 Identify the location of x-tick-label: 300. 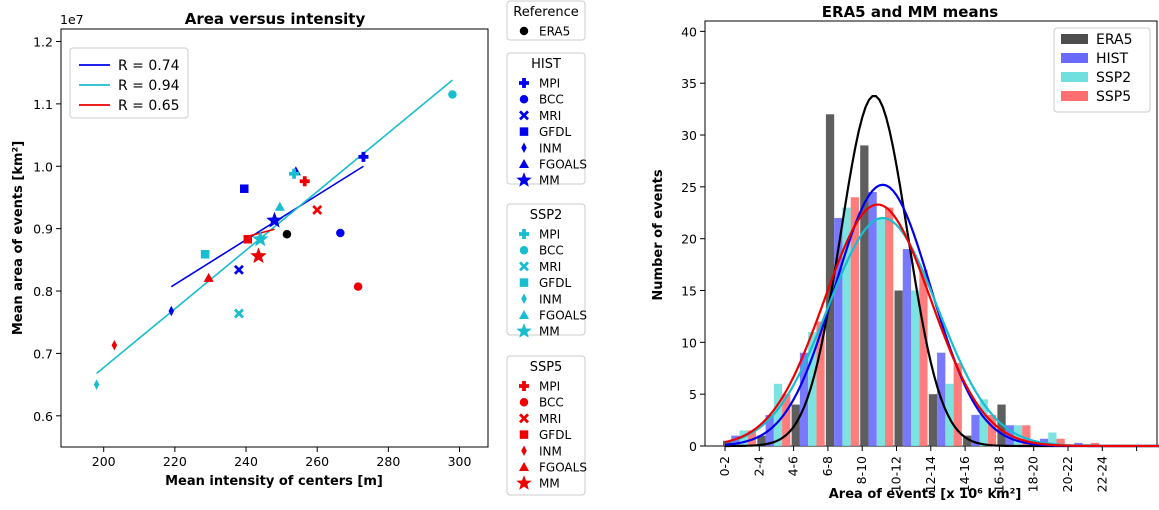
(460, 461).